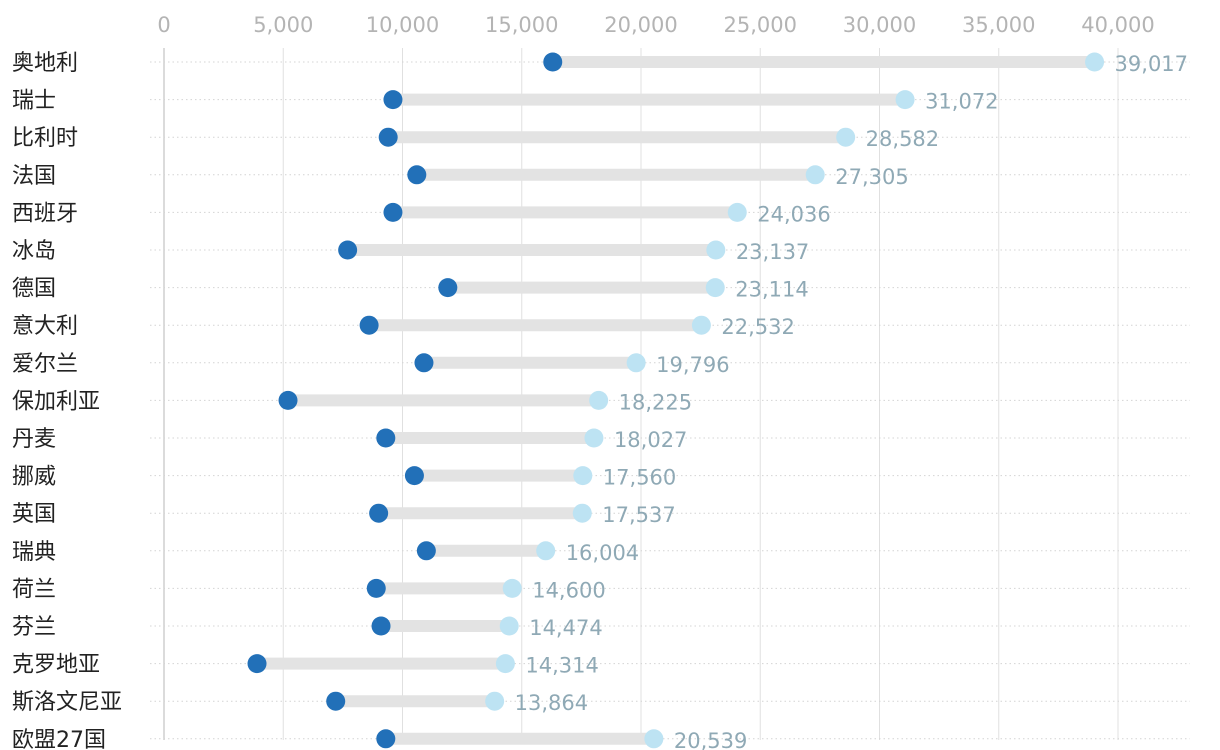 The height and width of the screenshot is (750, 1220). I want to click on data-row: 18,225, so click(485, 402).